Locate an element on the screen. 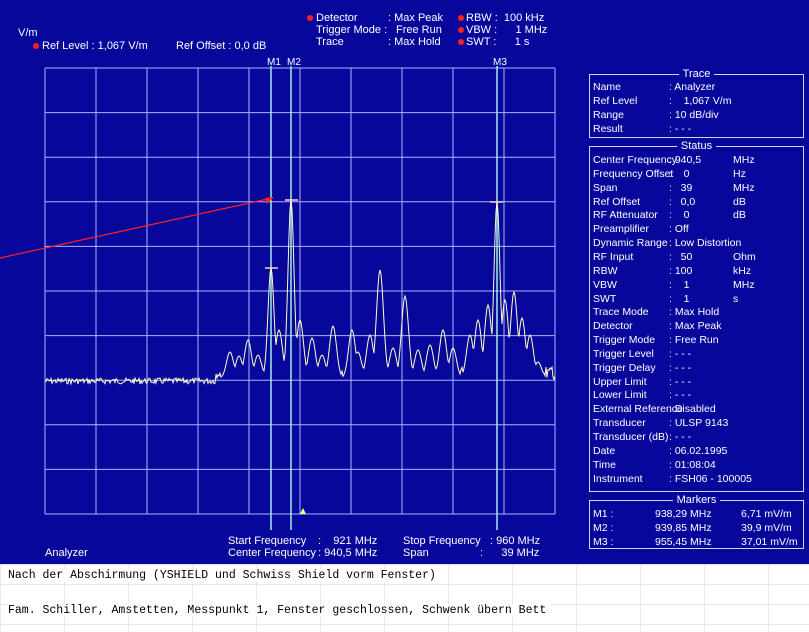  swt-dot is located at coordinates (461, 42).